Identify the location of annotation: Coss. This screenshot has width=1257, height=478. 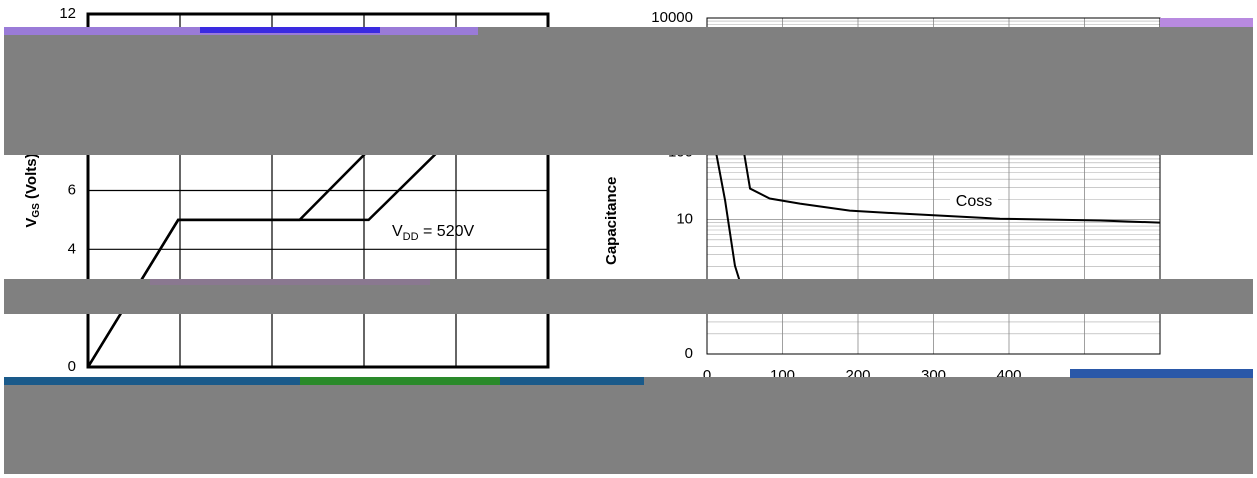
(974, 201).